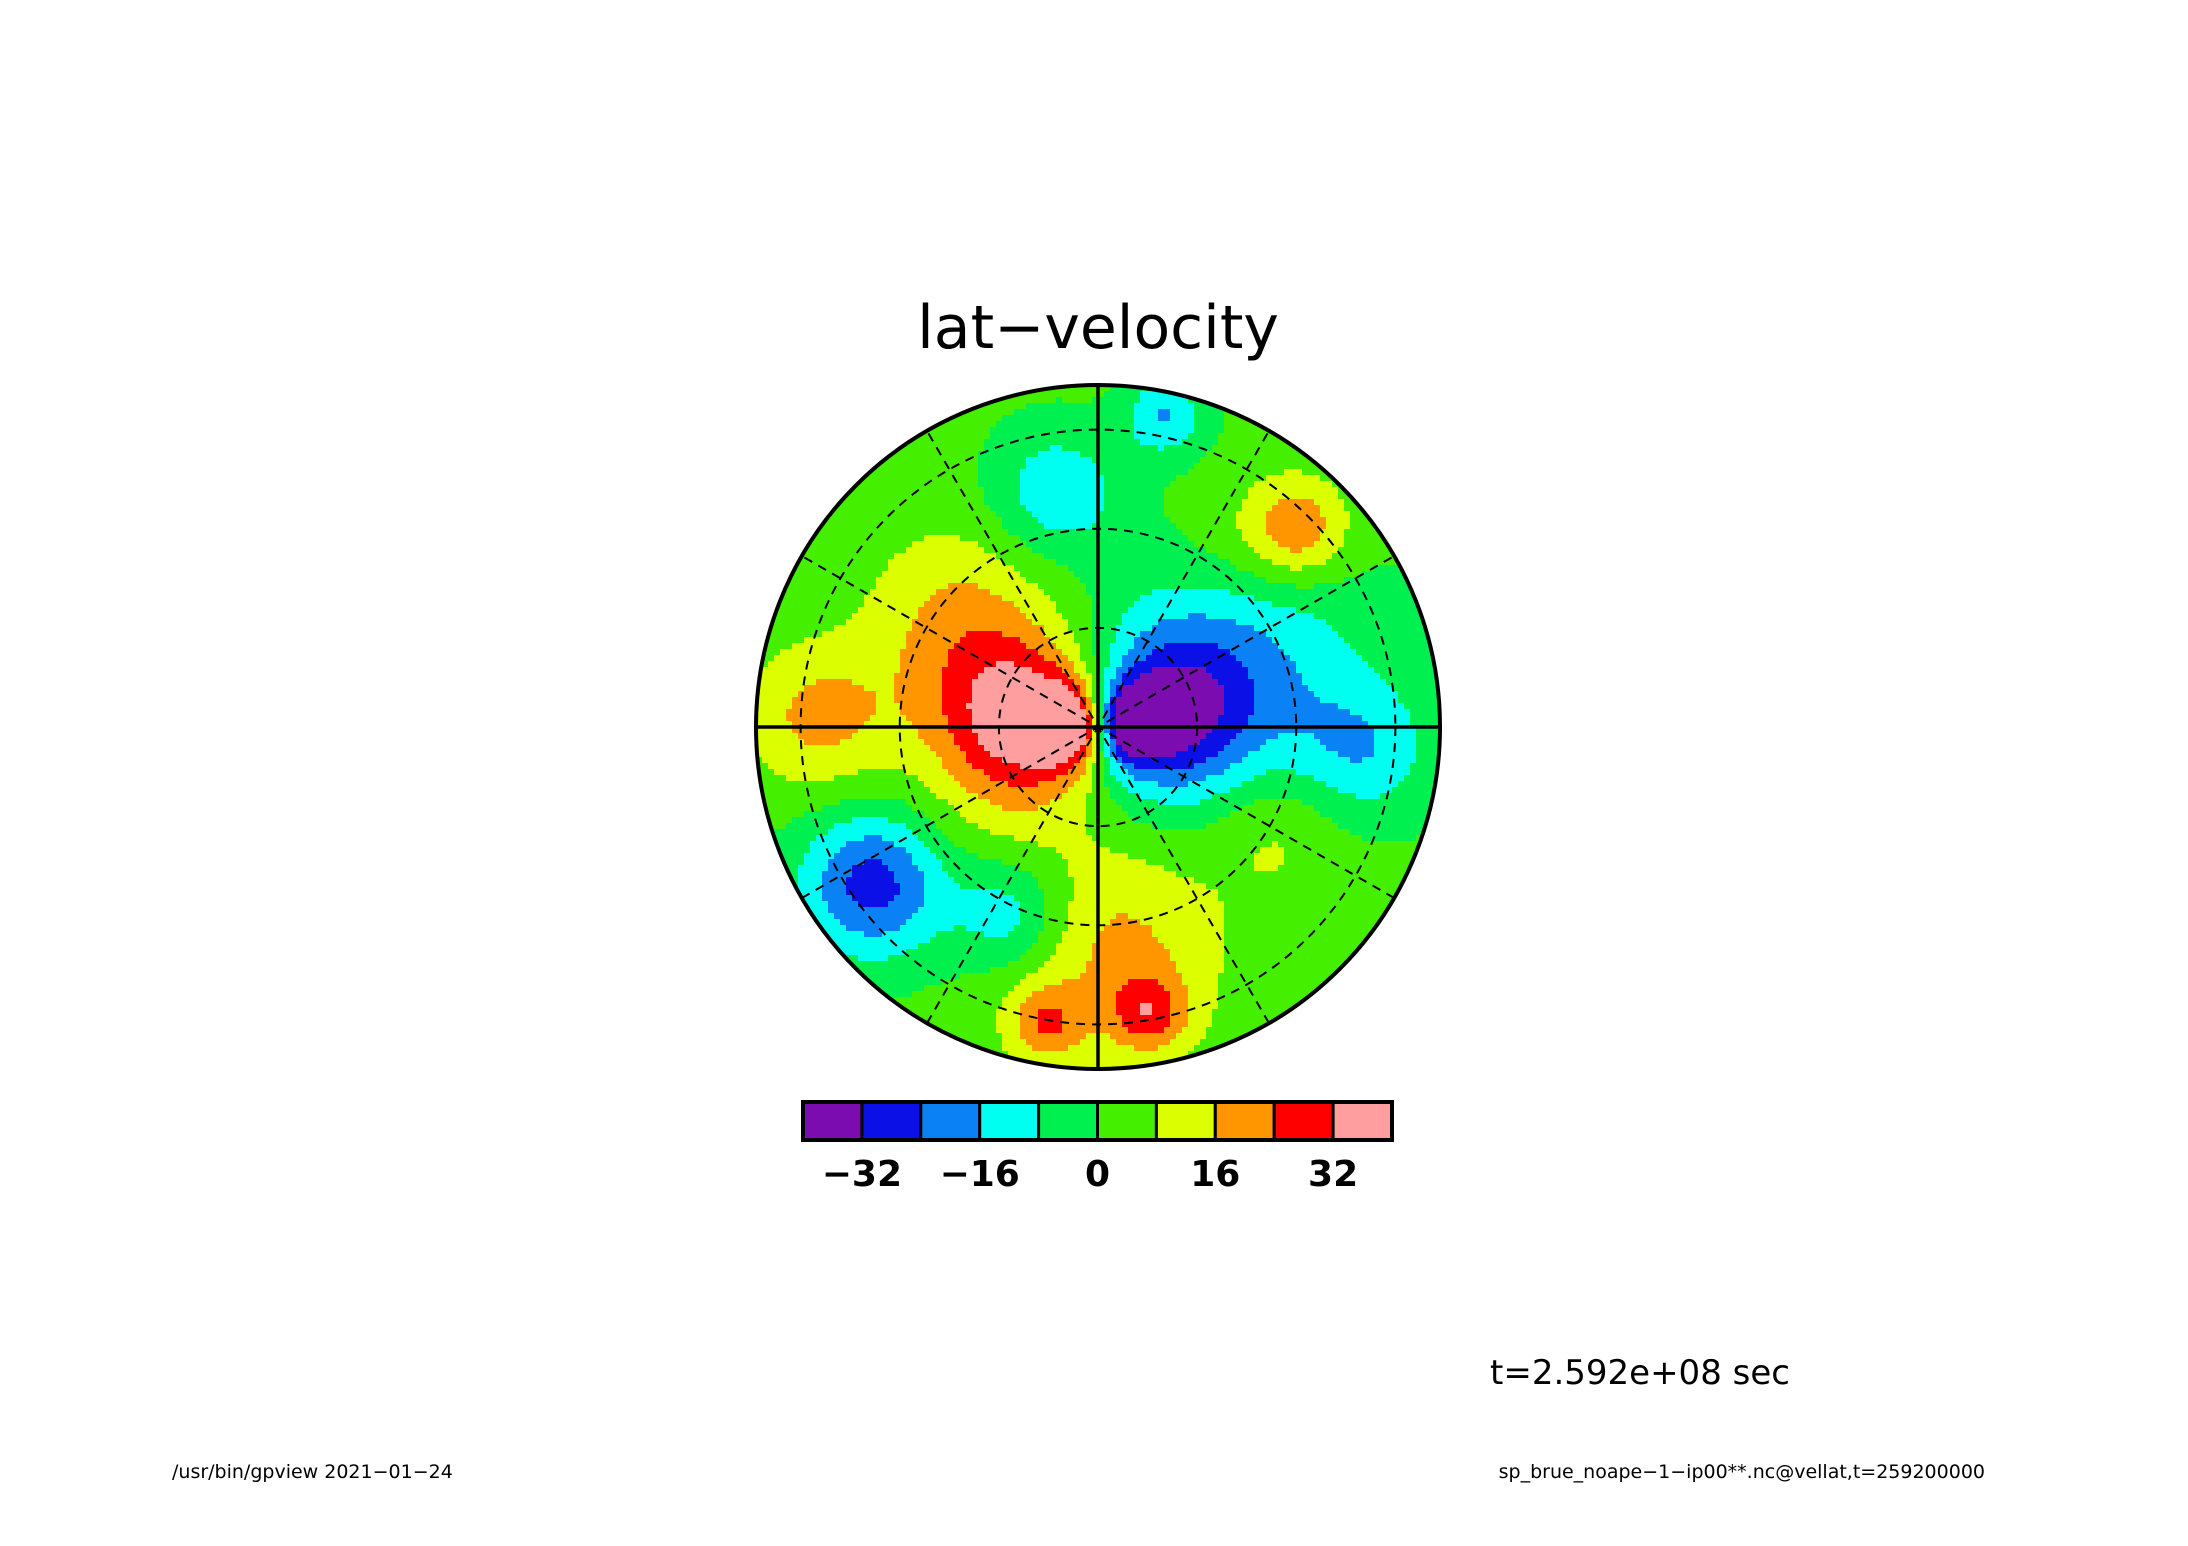 Image resolution: width=2188 pixels, height=1546 pixels. I want to click on colorbar-tick-label: 32, so click(1333, 1174).